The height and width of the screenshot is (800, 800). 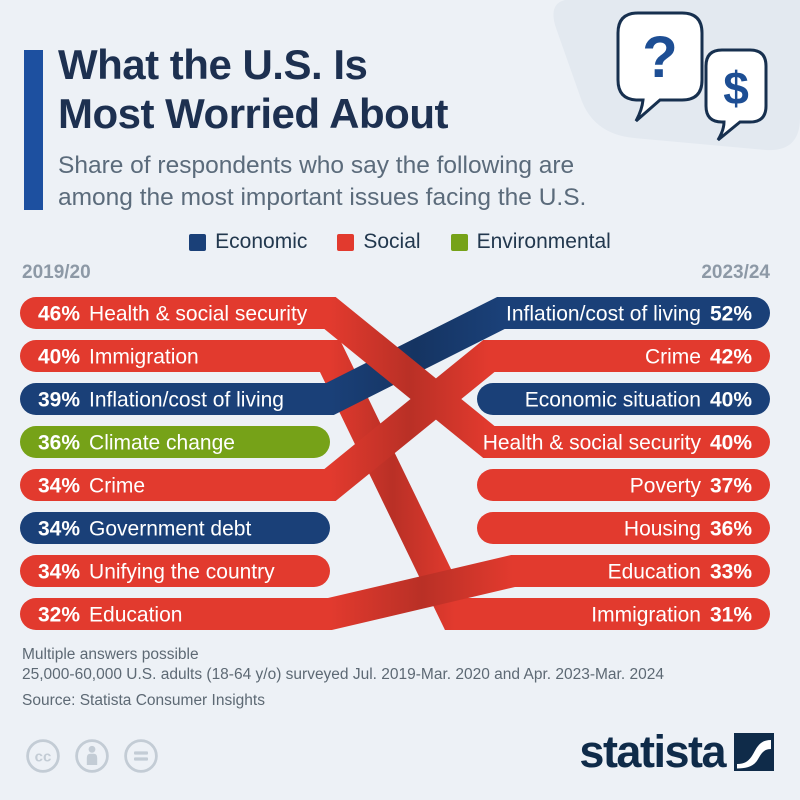 I want to click on legend-item-environmental: Environmental, so click(x=530, y=242).